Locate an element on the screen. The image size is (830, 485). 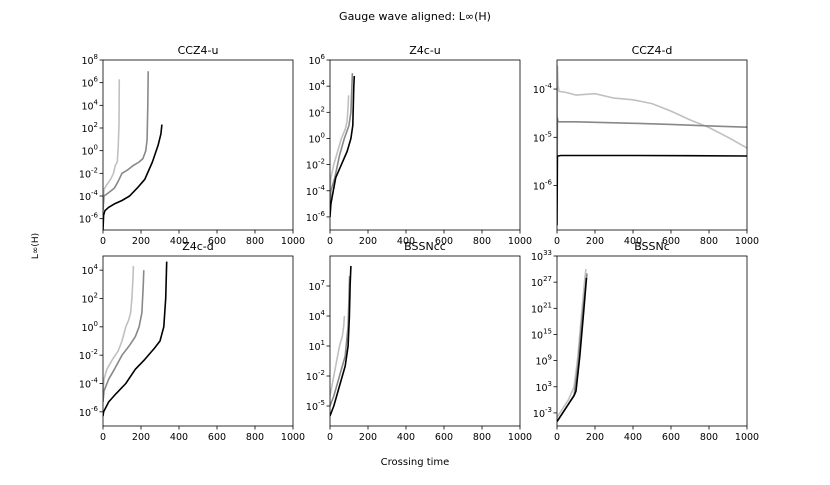
figure-suptitle: Gauge wave aligned: L∞(H) is located at coordinates (415, 16).